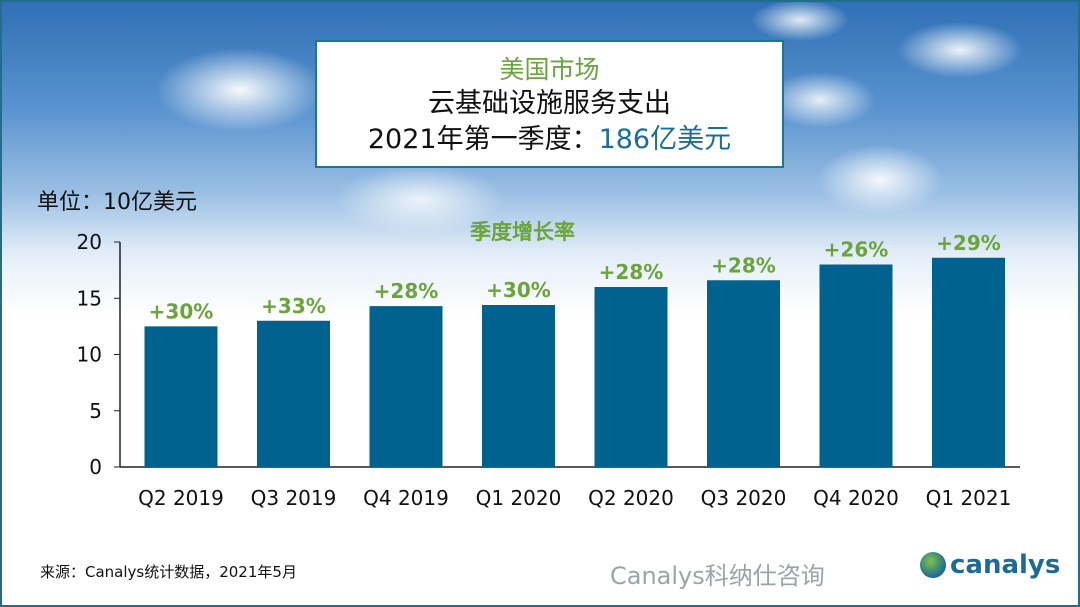 This screenshot has height=607, width=1080. Describe the element at coordinates (933, 565) in the screenshot. I see `globe-icon` at that location.